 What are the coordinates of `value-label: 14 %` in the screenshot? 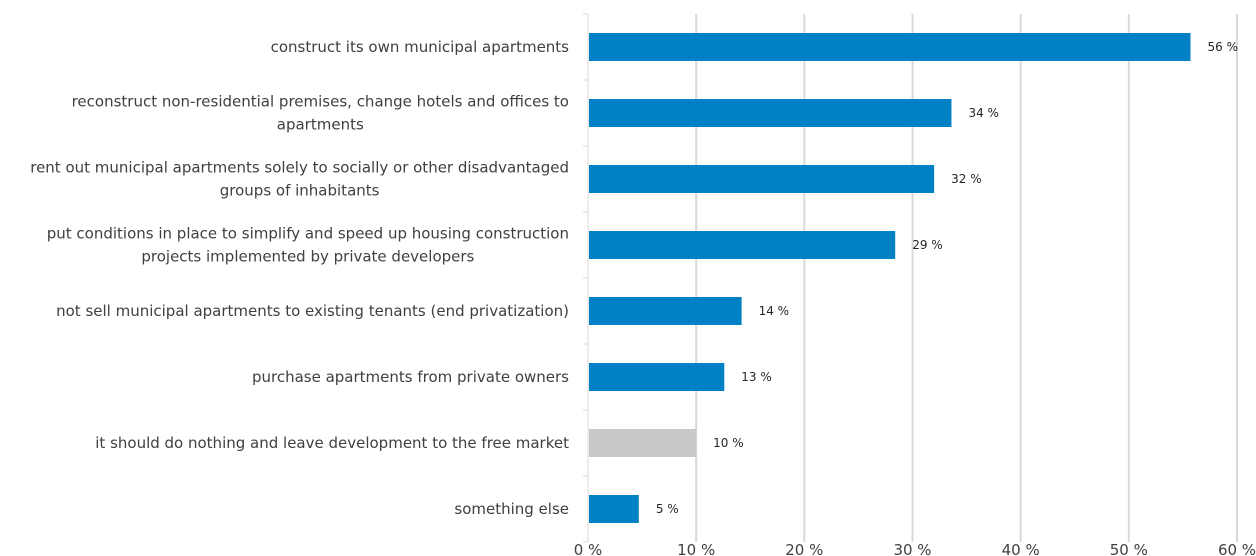 It's located at (774, 311).